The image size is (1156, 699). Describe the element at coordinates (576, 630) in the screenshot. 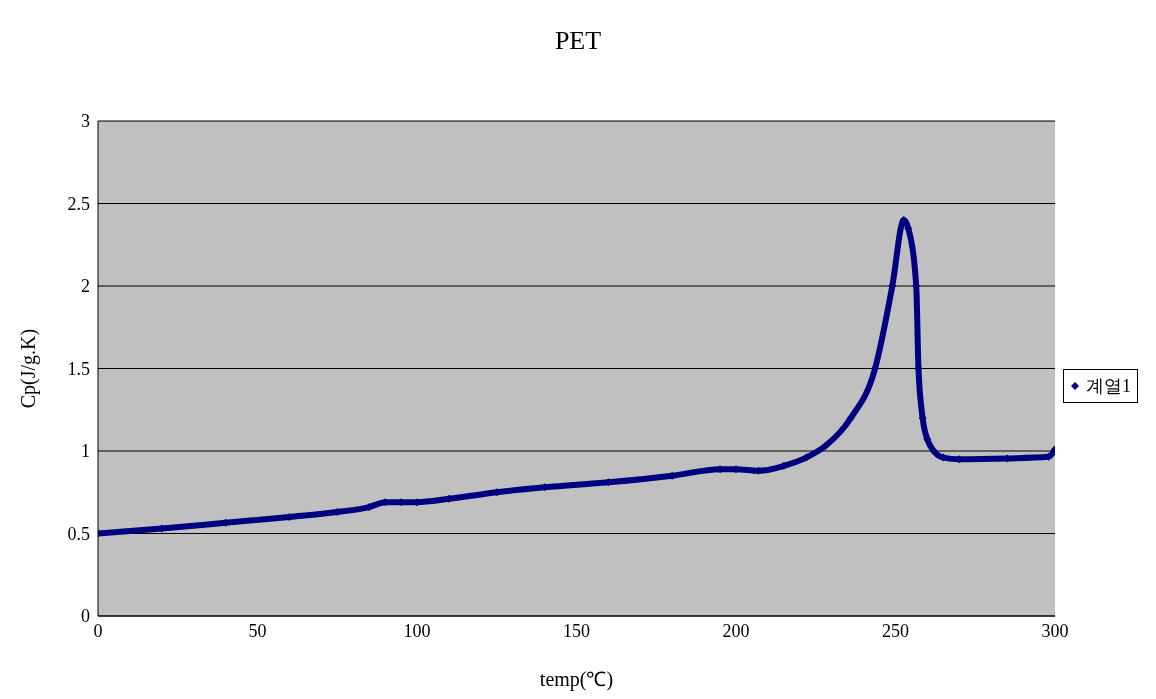

I see `x-tick-label: 150` at that location.